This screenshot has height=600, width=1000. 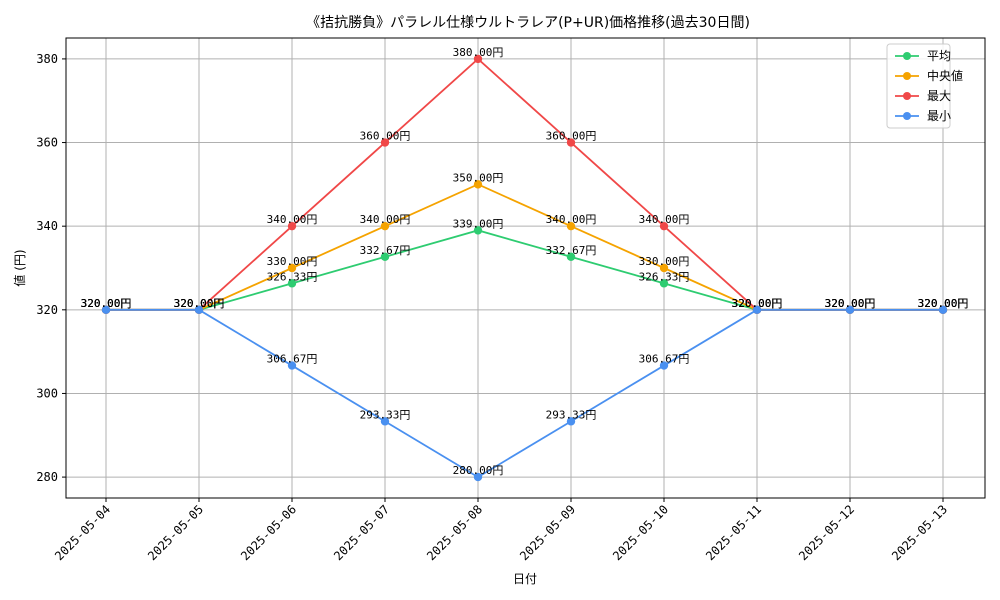 I want to click on x-axis-label: 日付, so click(x=525, y=579).